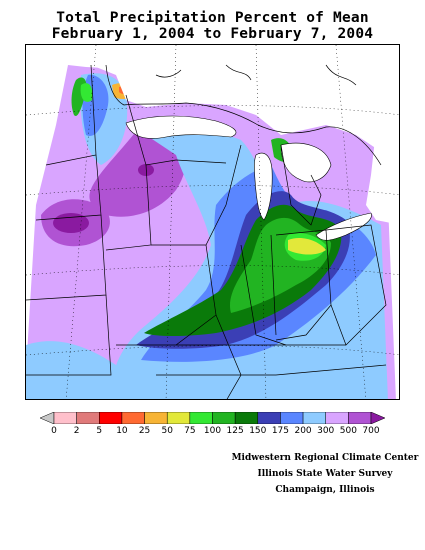 This screenshot has width=425, height=550. Describe the element at coordinates (306, 162) in the screenshot. I see `lake-huron` at that location.